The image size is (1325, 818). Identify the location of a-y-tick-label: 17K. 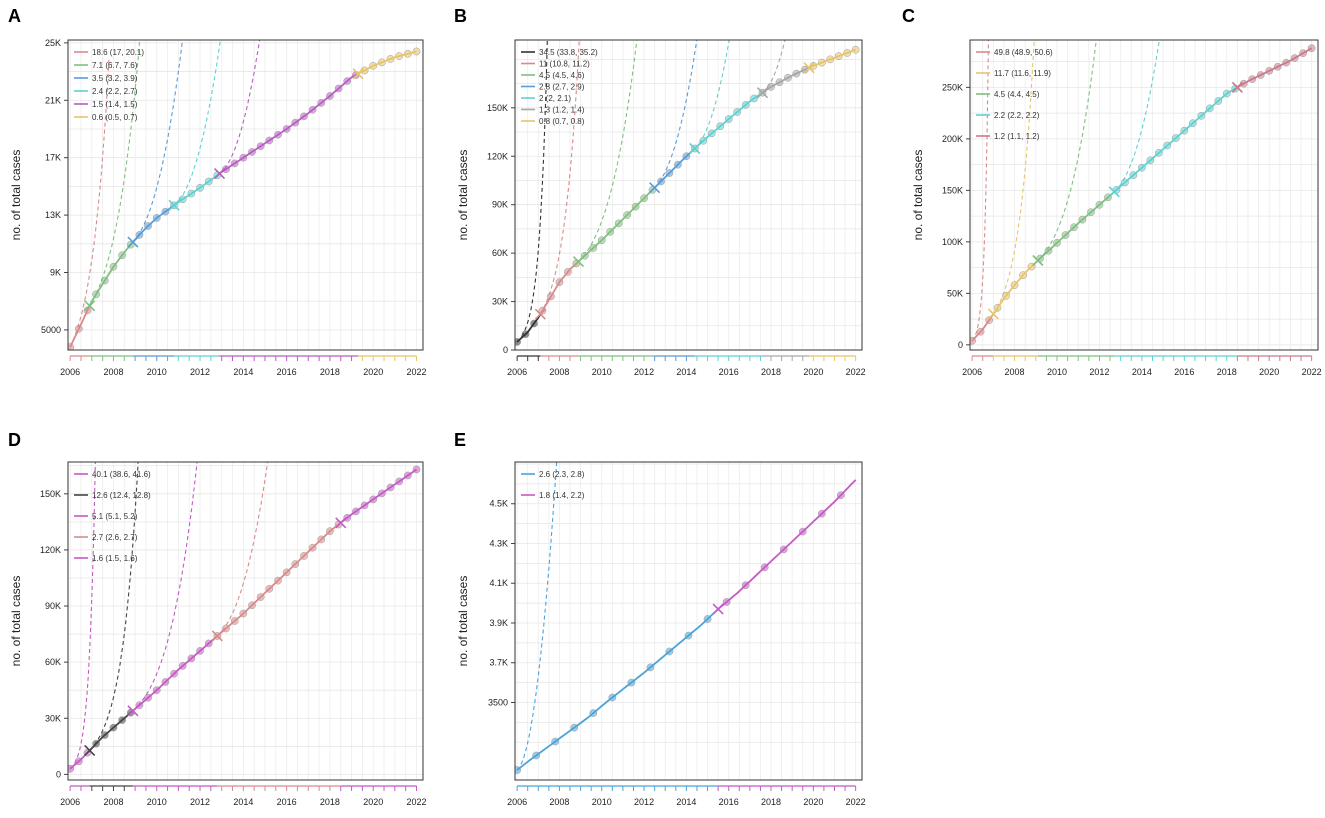
(53, 158).